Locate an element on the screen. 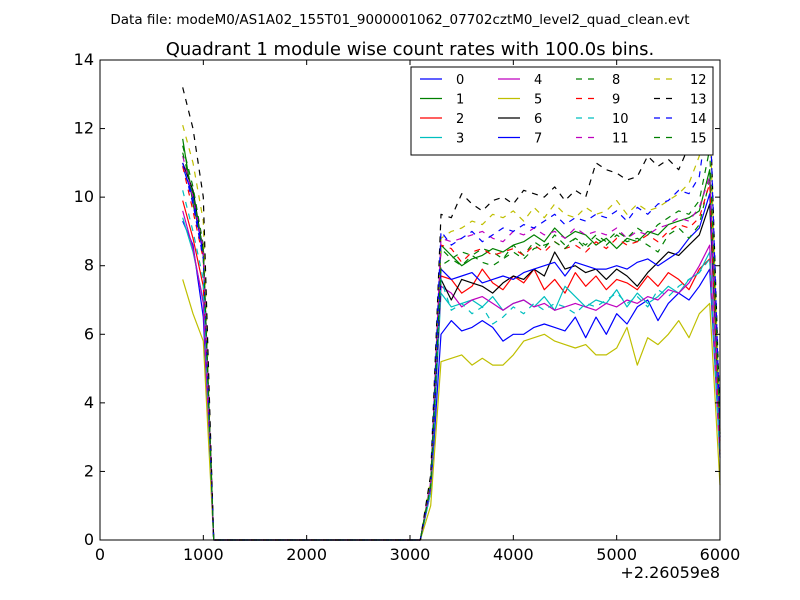 The width and height of the screenshot is (800, 600). legend-label-11: 11 is located at coordinates (620, 139).